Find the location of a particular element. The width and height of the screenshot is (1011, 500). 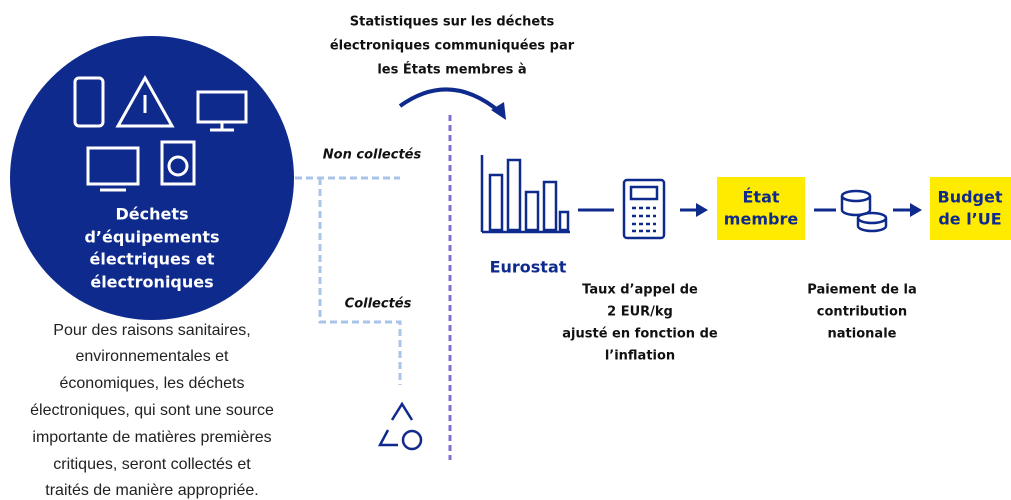

icons is located at coordinates (160, 133).